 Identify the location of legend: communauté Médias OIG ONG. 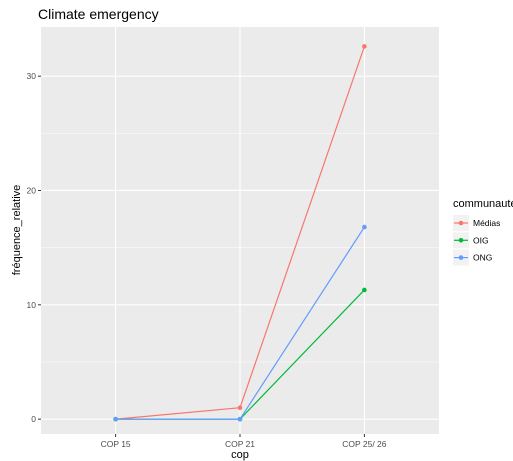
(483, 232).